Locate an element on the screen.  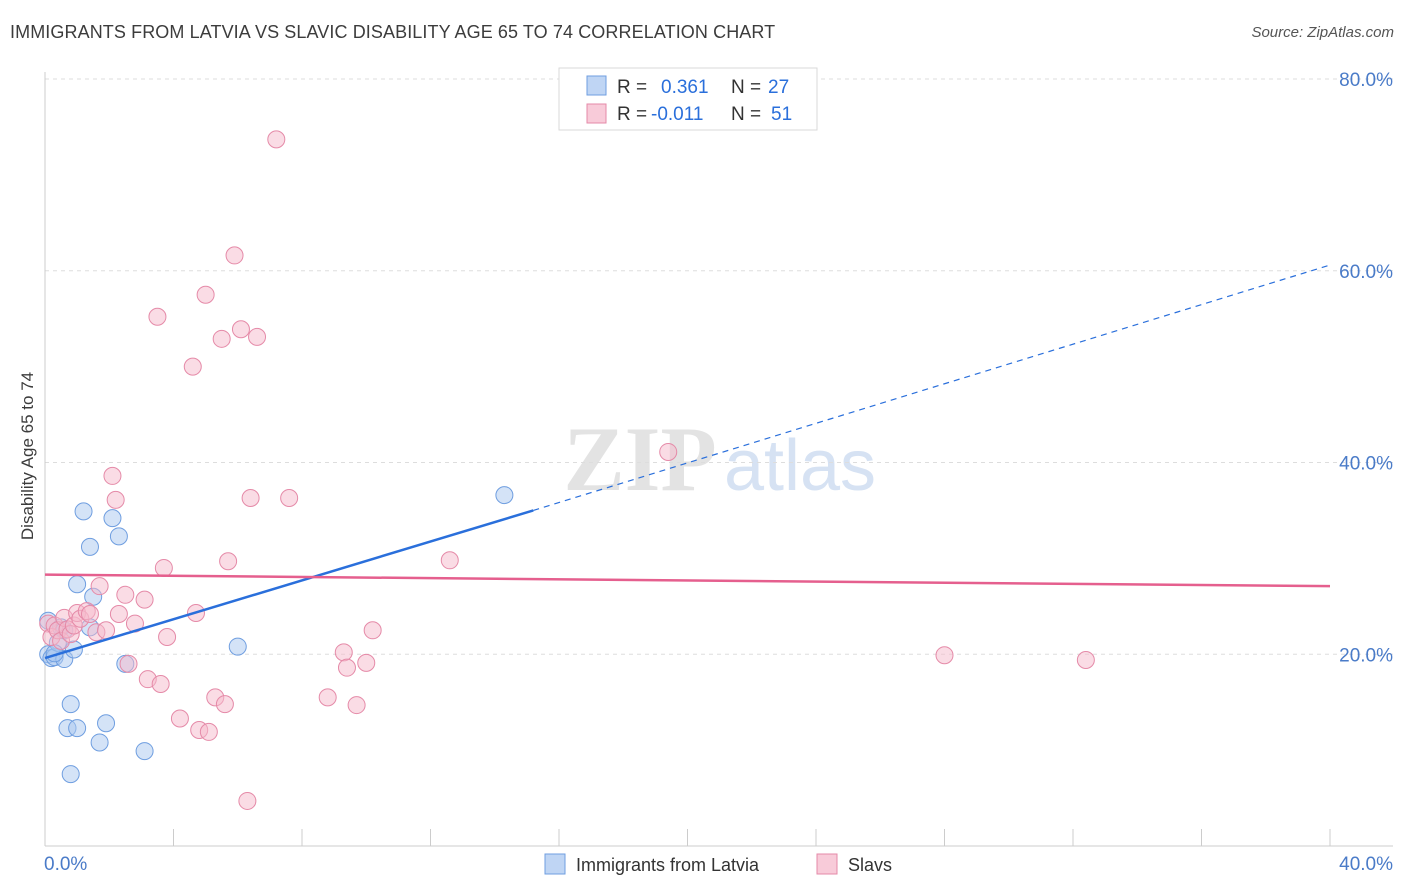
legend-r-label-latvia: R = is located at coordinates (632, 87).